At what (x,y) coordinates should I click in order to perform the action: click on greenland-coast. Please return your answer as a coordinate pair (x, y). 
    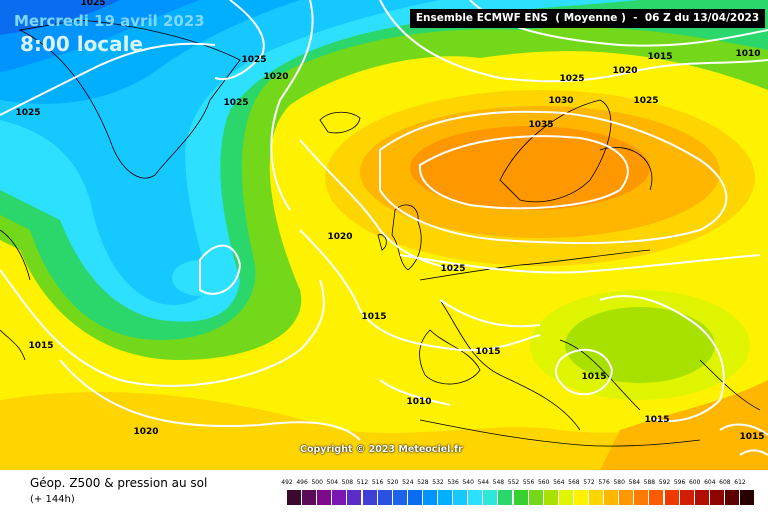
    Looking at the image, I should click on (129, 99).